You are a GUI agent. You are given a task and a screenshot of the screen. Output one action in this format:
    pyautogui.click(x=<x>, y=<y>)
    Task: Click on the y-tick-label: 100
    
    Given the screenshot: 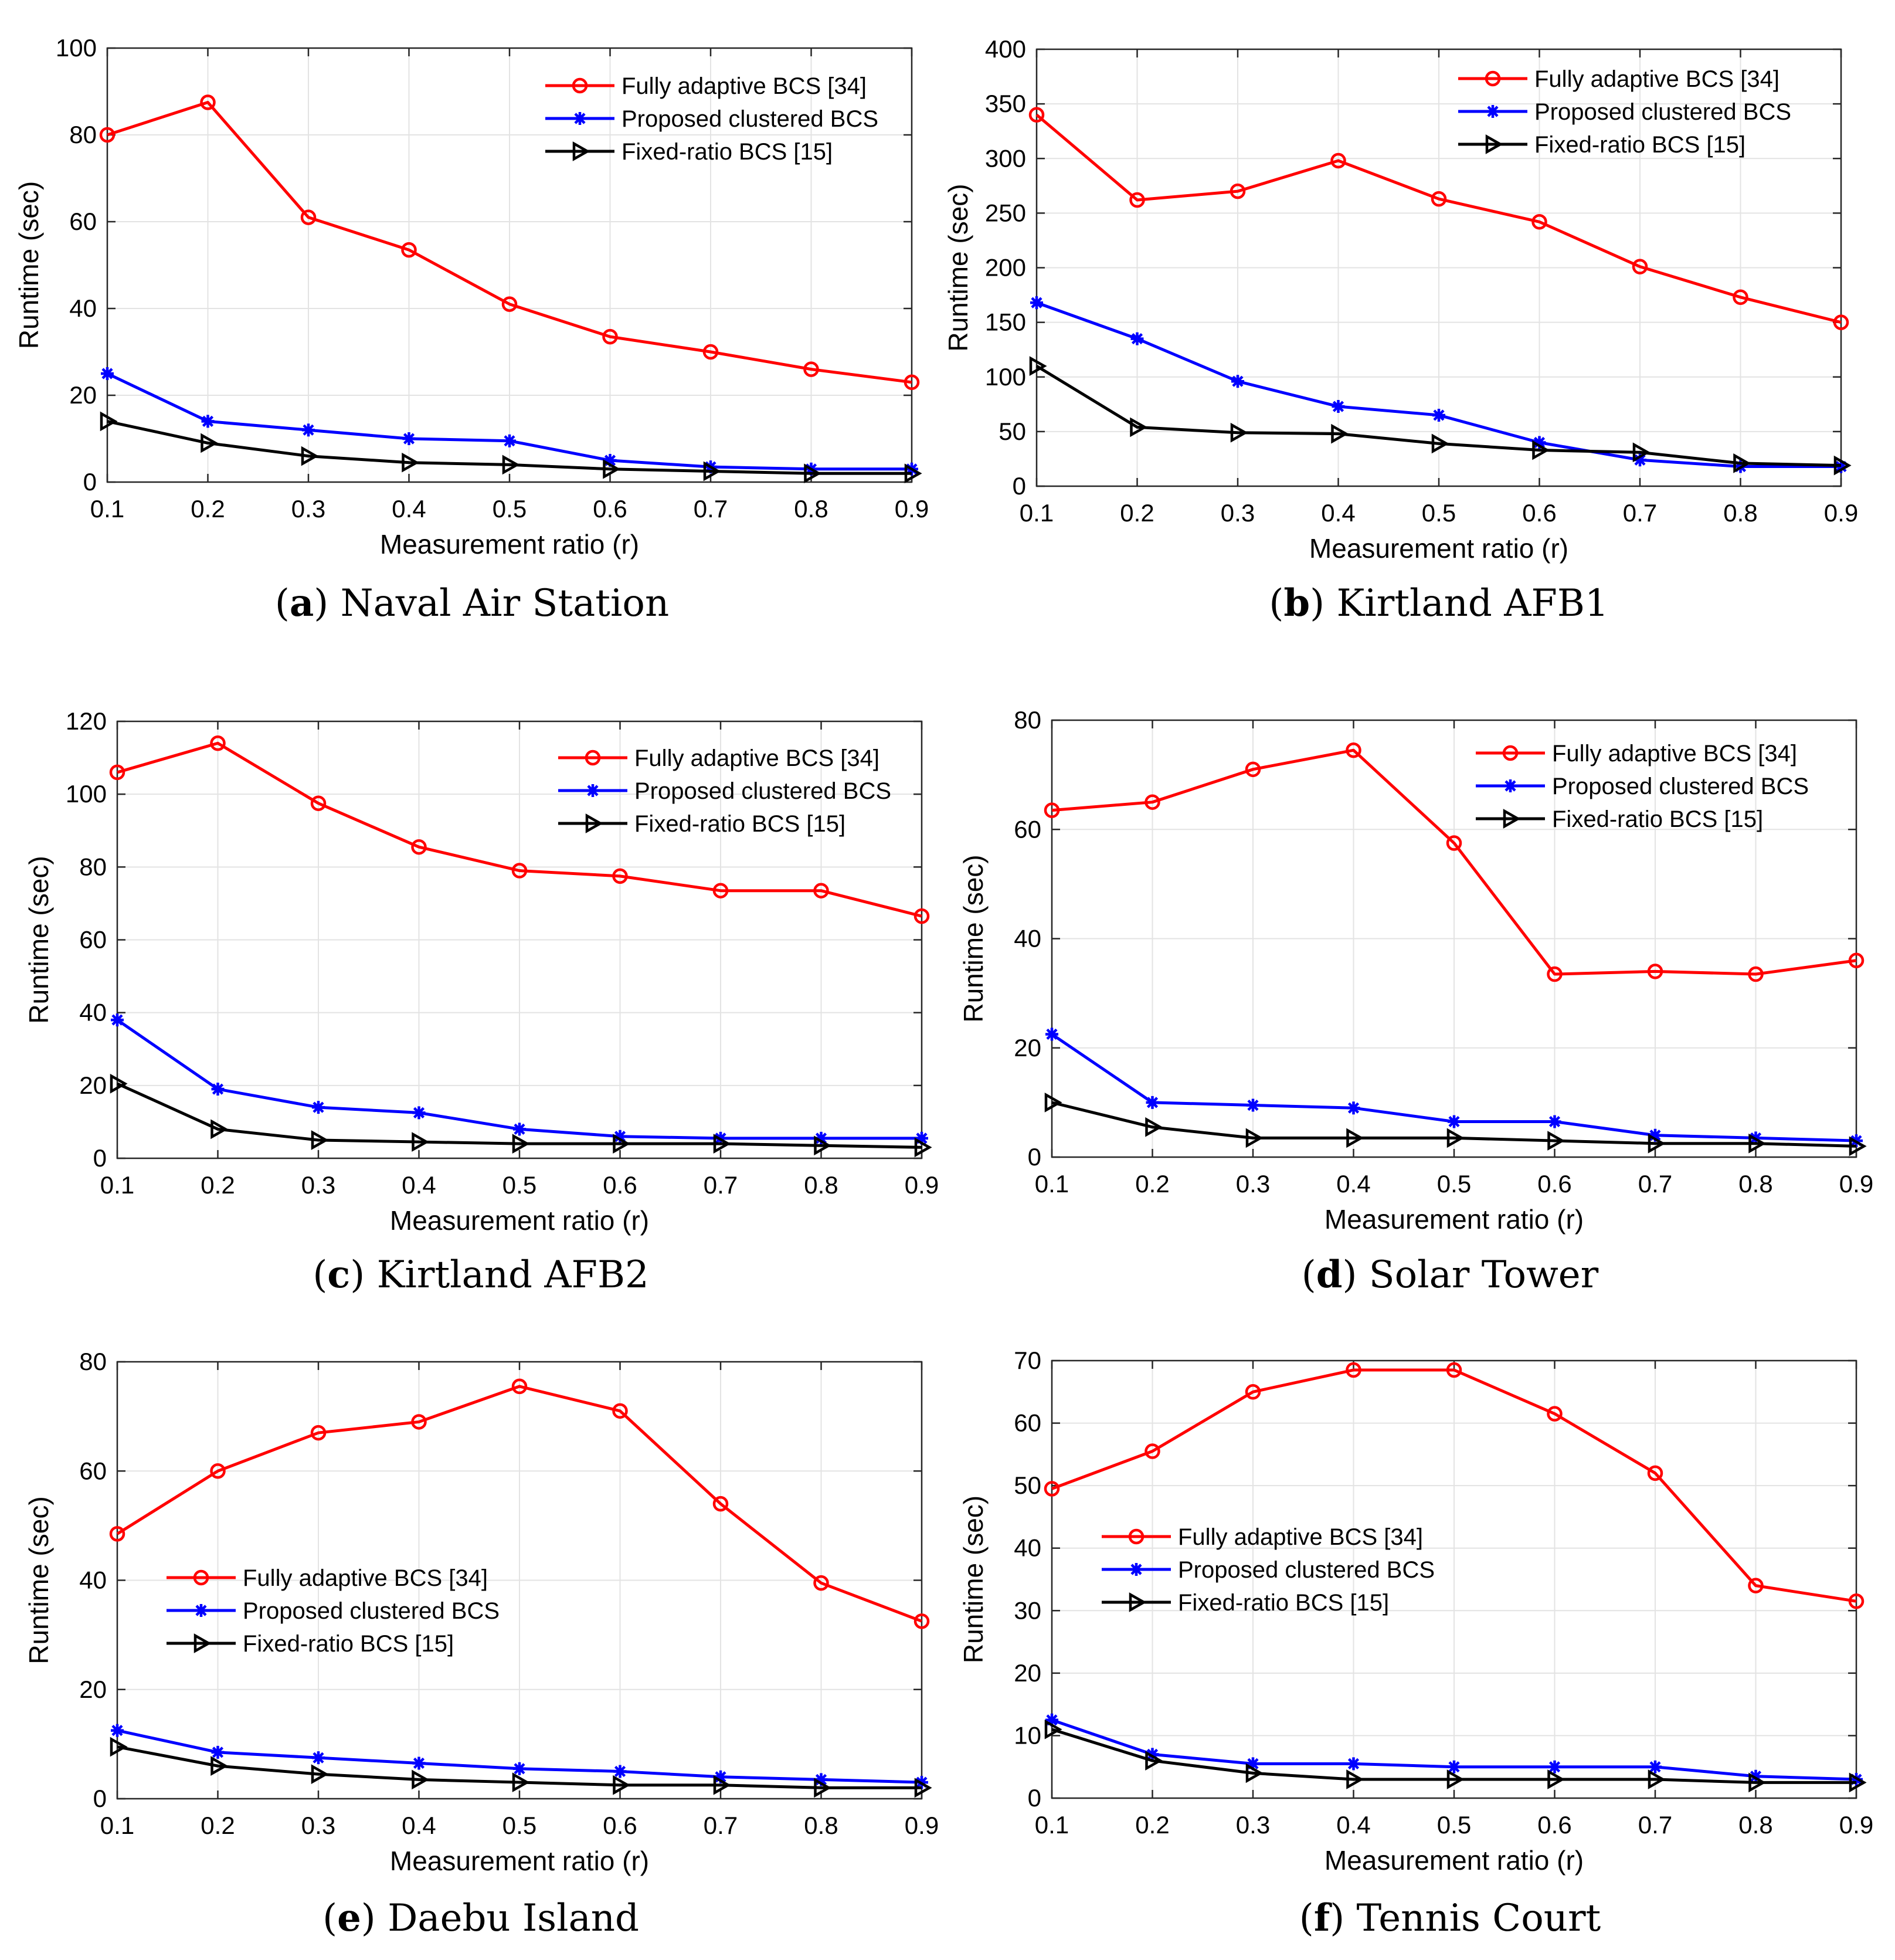 What is the action you would take?
    pyautogui.click(x=1005, y=377)
    